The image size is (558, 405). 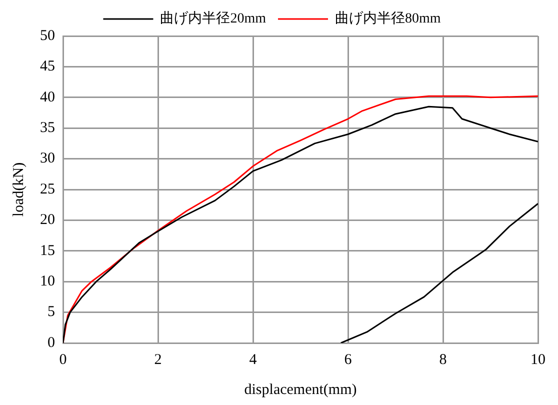 What do you see at coordinates (47, 282) in the screenshot?
I see `y-tick-label: 10` at bounding box center [47, 282].